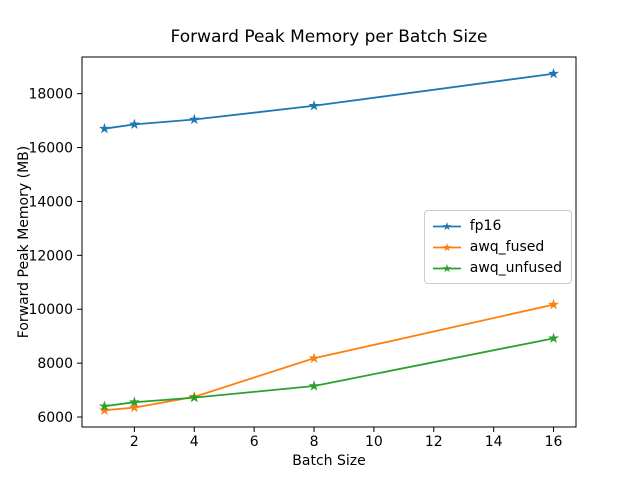 The width and height of the screenshot is (640, 480). What do you see at coordinates (485, 226) in the screenshot?
I see `legend-label: fp16` at bounding box center [485, 226].